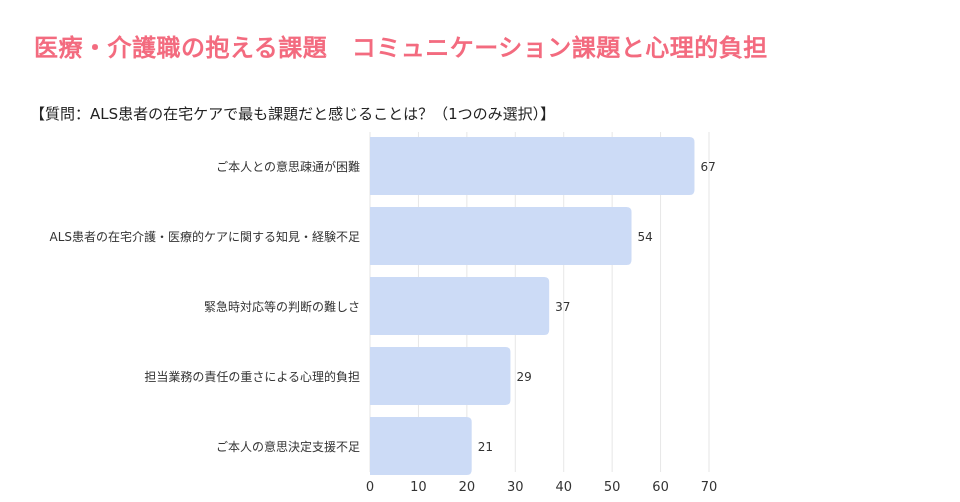  What do you see at coordinates (523, 377) in the screenshot?
I see `value-label-3: 29` at bounding box center [523, 377].